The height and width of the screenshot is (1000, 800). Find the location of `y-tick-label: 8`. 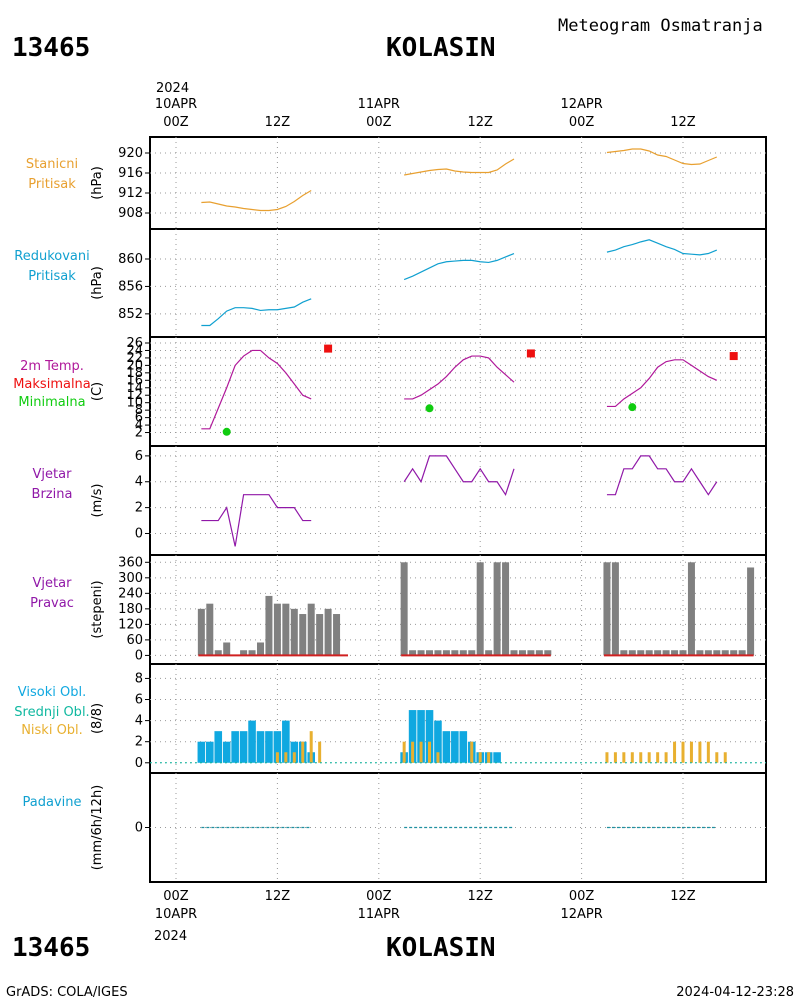

y-tick-label: 8 is located at coordinates (139, 410).